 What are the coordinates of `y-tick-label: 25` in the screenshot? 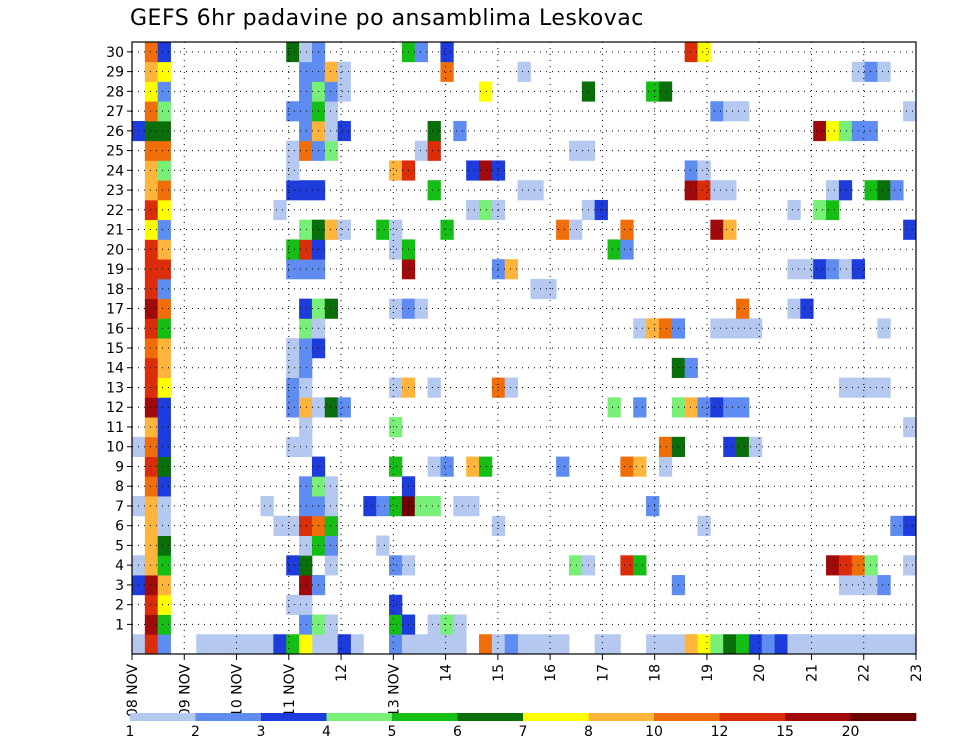 It's located at (115, 152).